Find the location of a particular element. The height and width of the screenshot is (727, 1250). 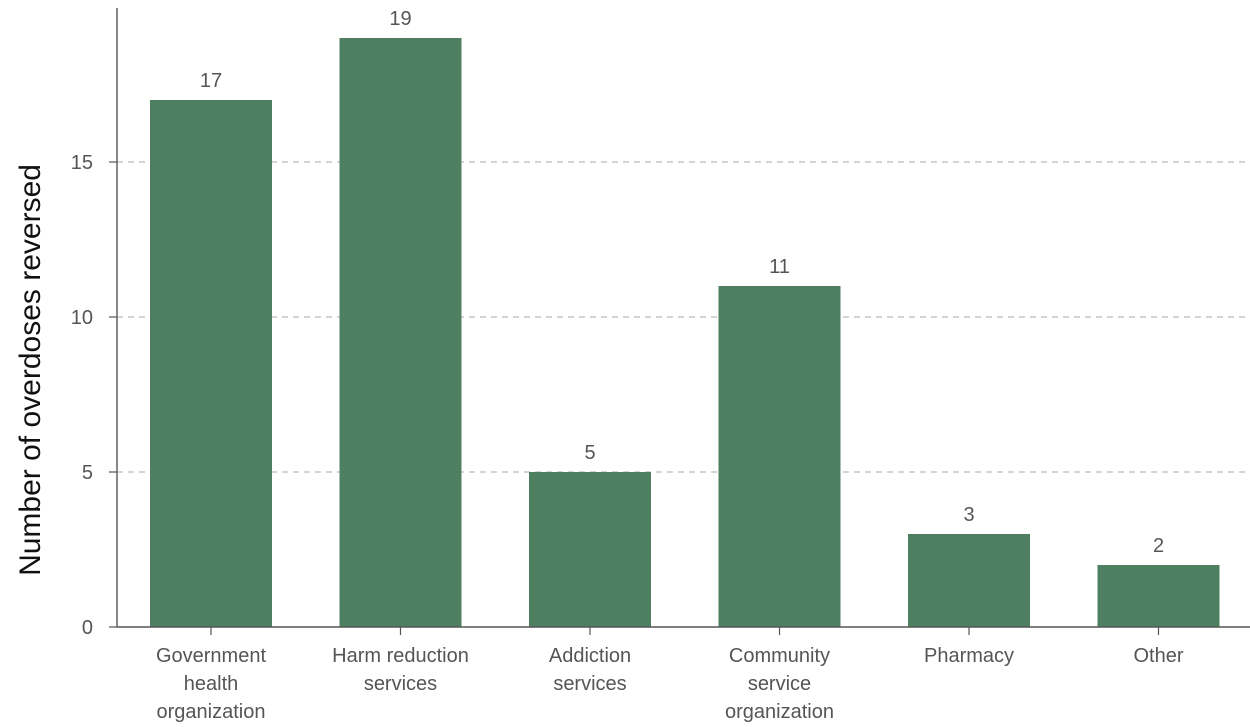

x-tick-label: Other is located at coordinates (1158, 656).